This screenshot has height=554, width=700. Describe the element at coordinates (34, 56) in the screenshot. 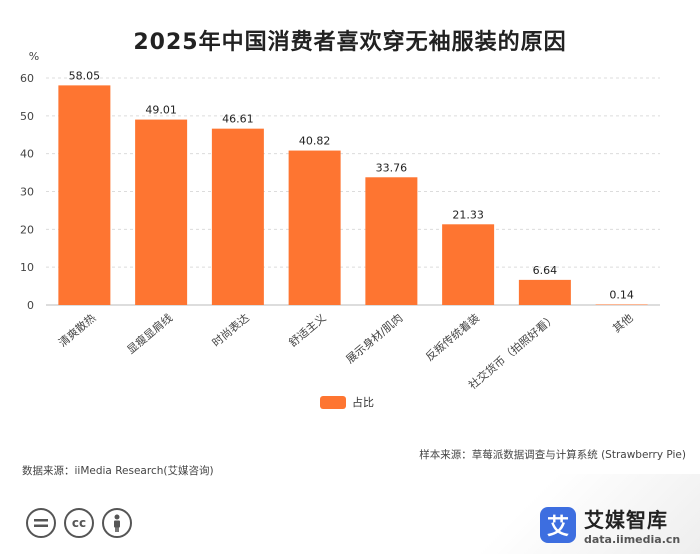

I see `y-axis-label: %` at that location.